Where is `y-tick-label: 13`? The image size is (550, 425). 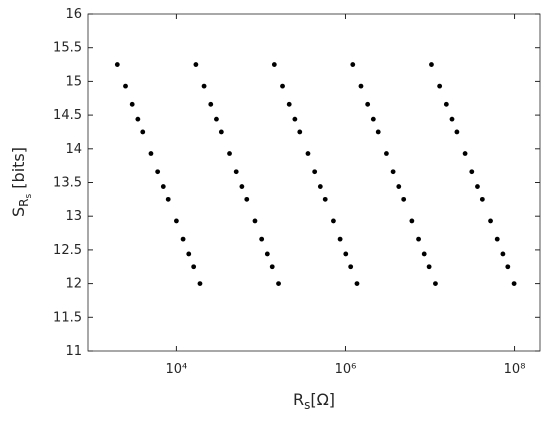
y-tick-label: 13 is located at coordinates (73, 216).